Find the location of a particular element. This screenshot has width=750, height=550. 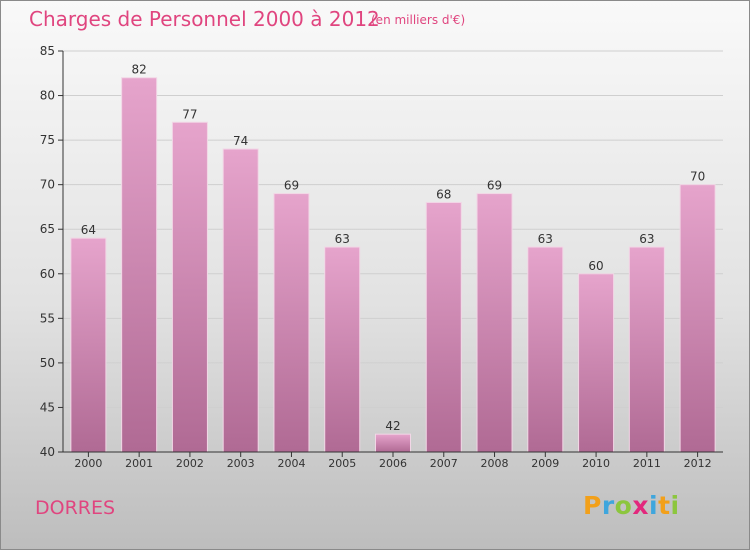

data-label: 82 is located at coordinates (139, 70).